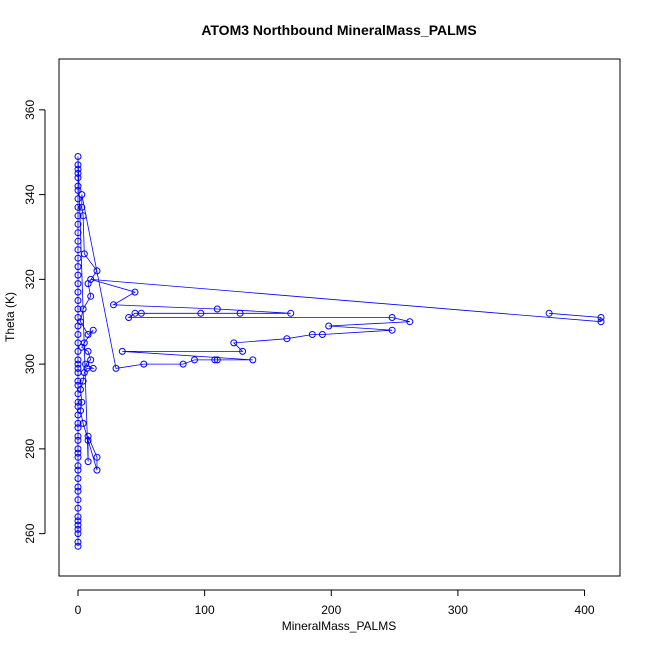 The height and width of the screenshot is (650, 650). What do you see at coordinates (30, 194) in the screenshot?
I see `y-tick-label: 340` at bounding box center [30, 194].